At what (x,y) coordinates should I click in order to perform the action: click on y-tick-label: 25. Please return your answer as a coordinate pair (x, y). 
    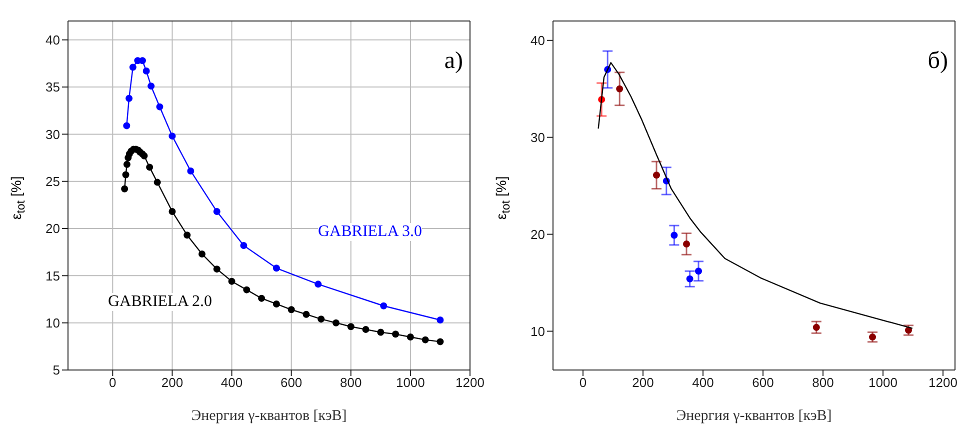
    Looking at the image, I should click on (53, 181).